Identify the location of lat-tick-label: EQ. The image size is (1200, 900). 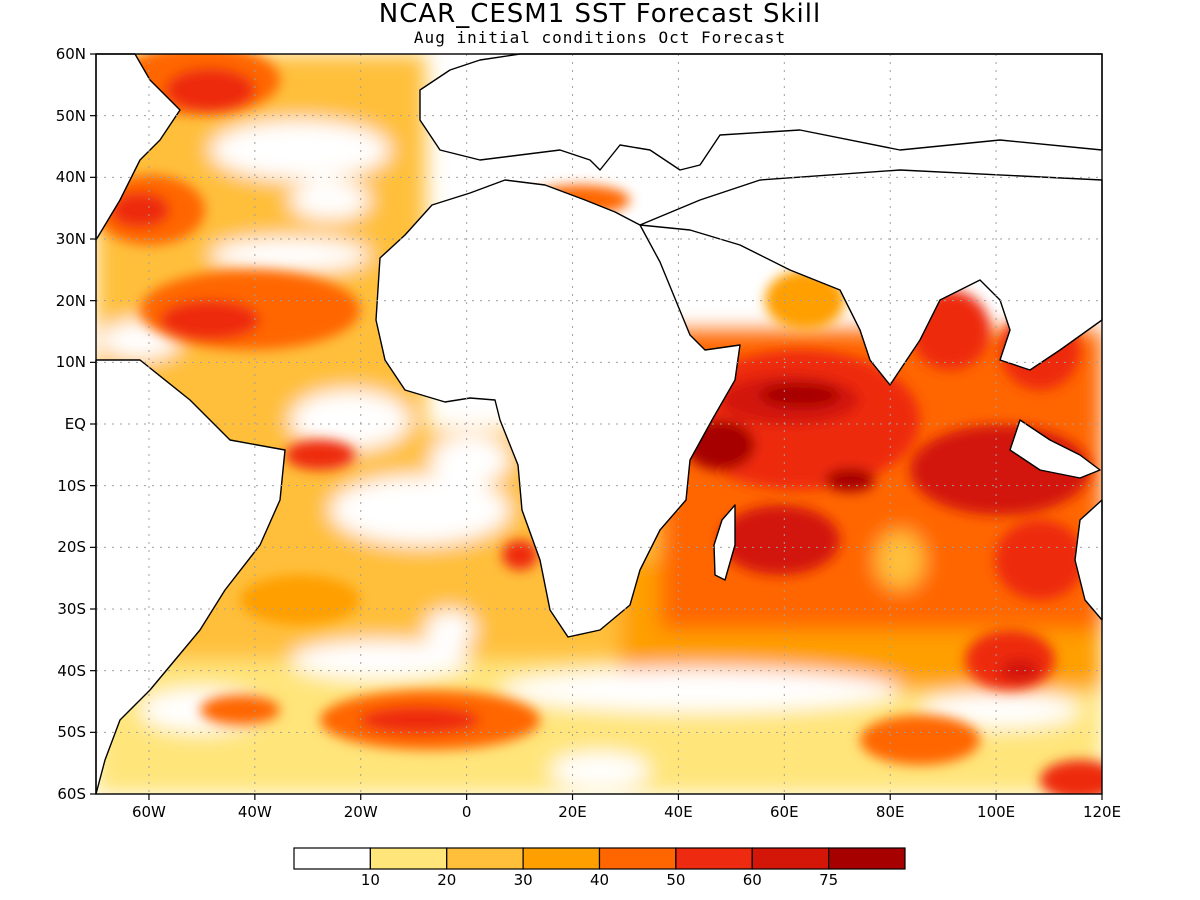
(75, 424).